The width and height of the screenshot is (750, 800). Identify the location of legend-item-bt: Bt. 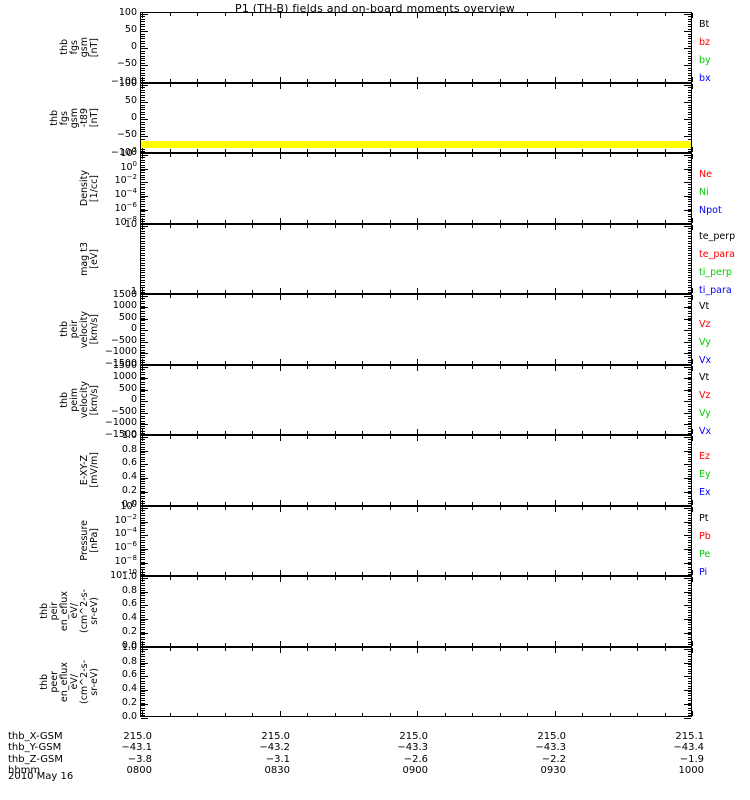
(704, 25).